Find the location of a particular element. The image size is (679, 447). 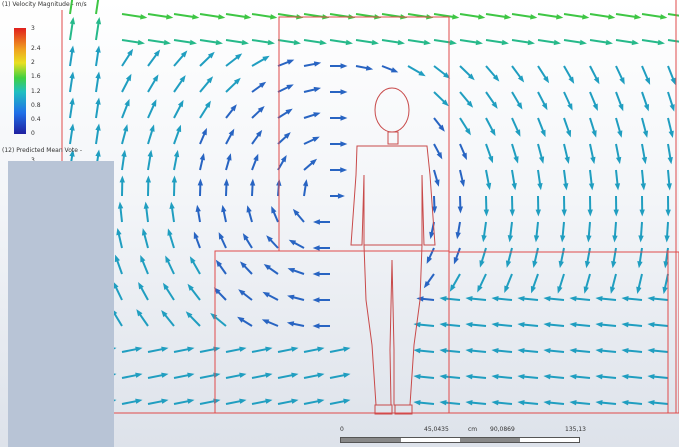

velocity-colorbar is located at coordinates (20, 81).